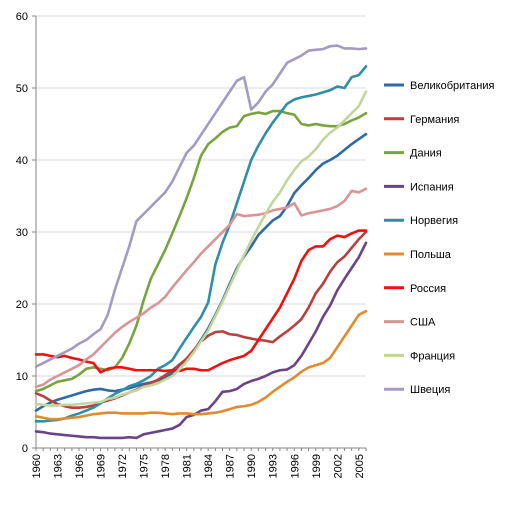  I want to click on legend-label: Дания, so click(426, 154).